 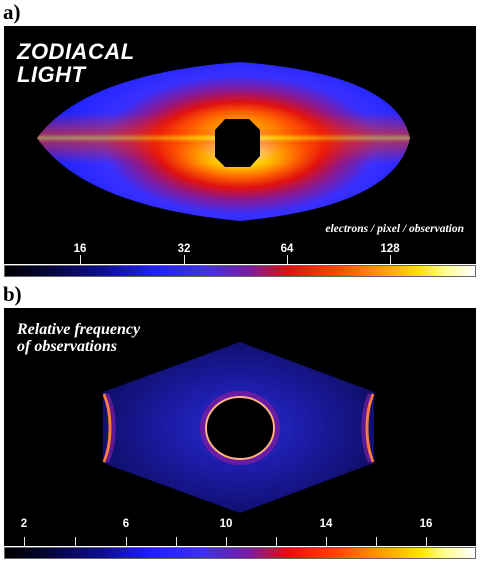 What do you see at coordinates (107, 428) in the screenshot?
I see `left-edge-band` at bounding box center [107, 428].